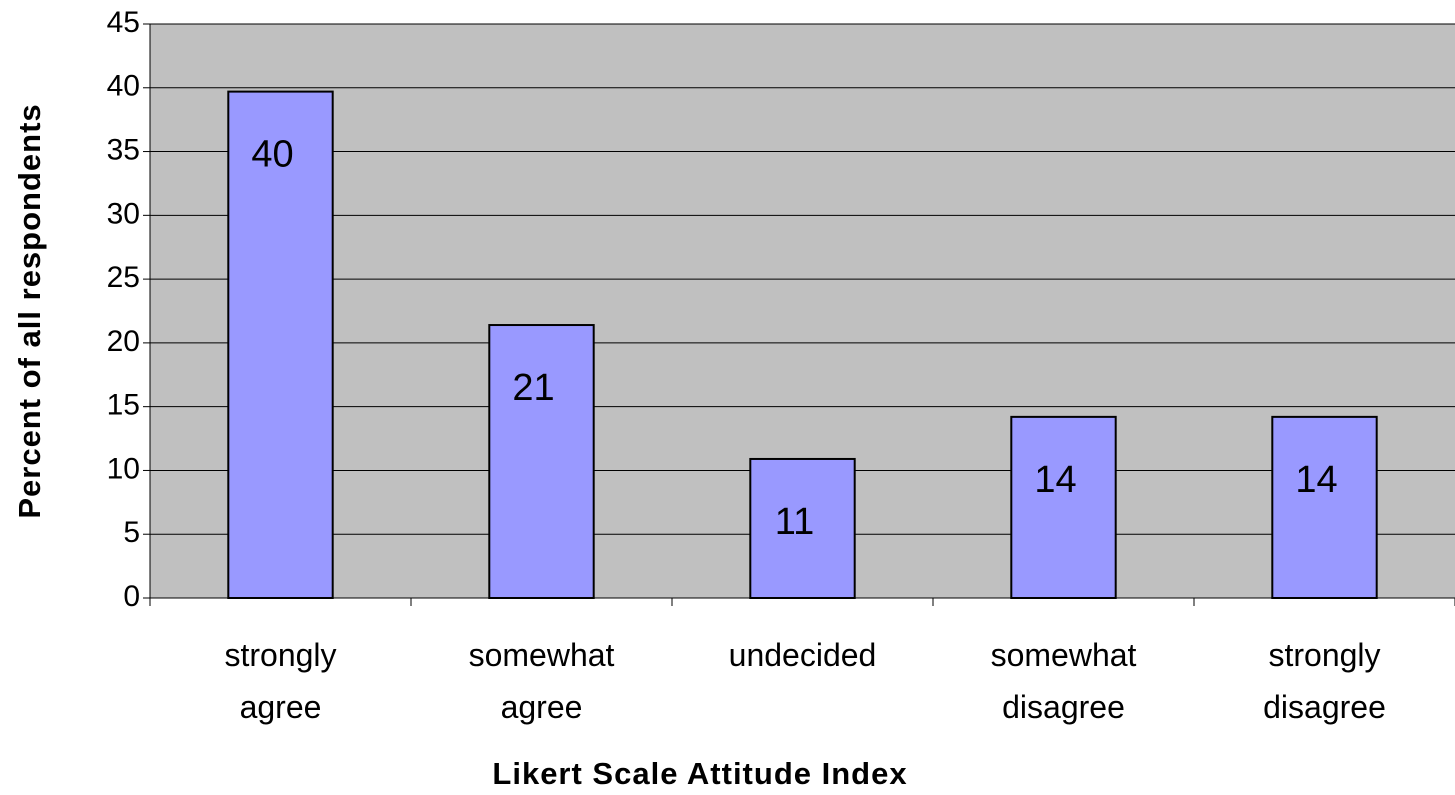 The image size is (1455, 795). Describe the element at coordinates (803, 655) in the screenshot. I see `x-tick-label: undecided` at that location.